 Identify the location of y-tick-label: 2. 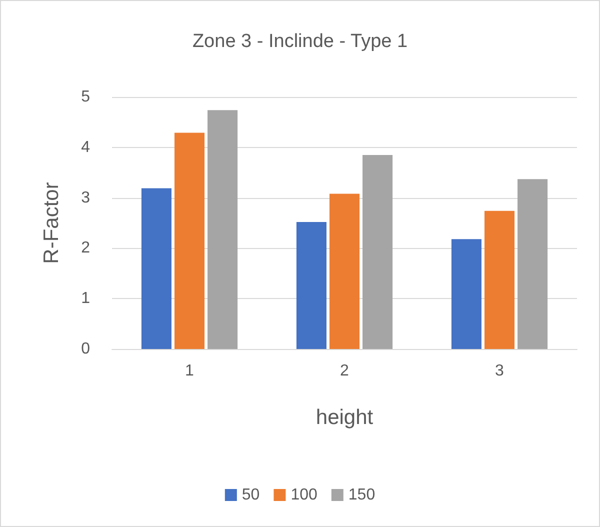
(85, 248).